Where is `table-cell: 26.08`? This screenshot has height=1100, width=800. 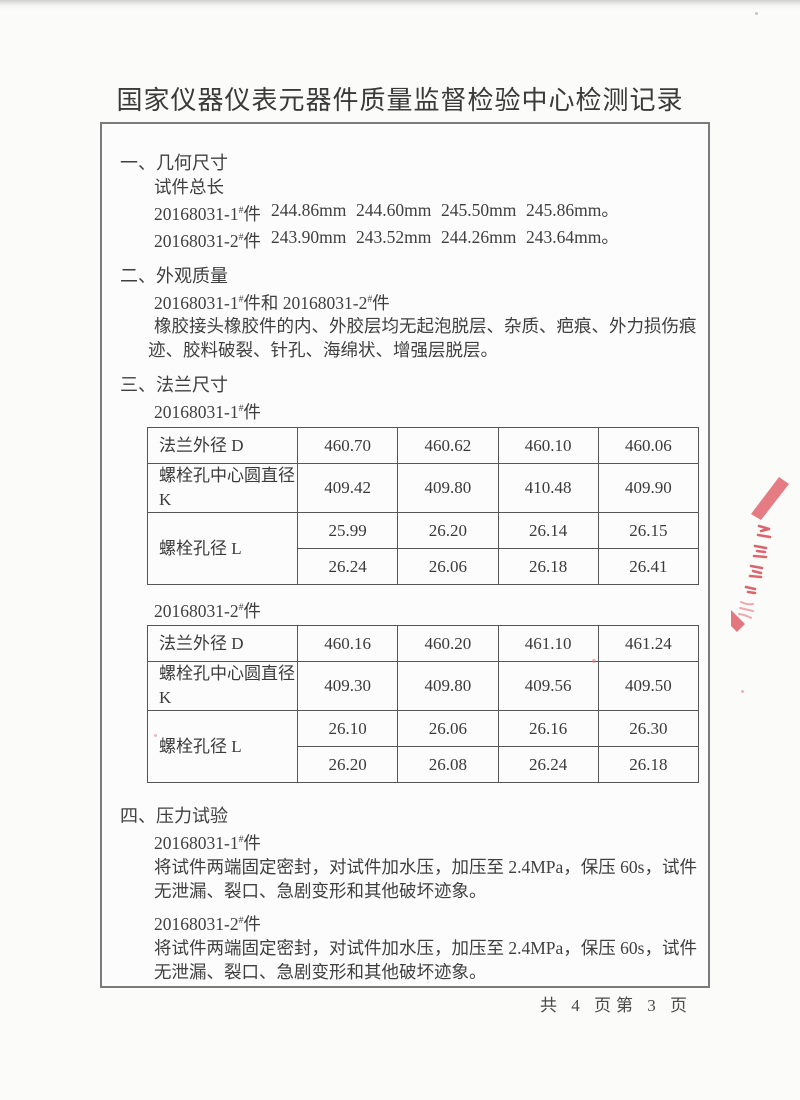
table-cell: 26.08 is located at coordinates (448, 765).